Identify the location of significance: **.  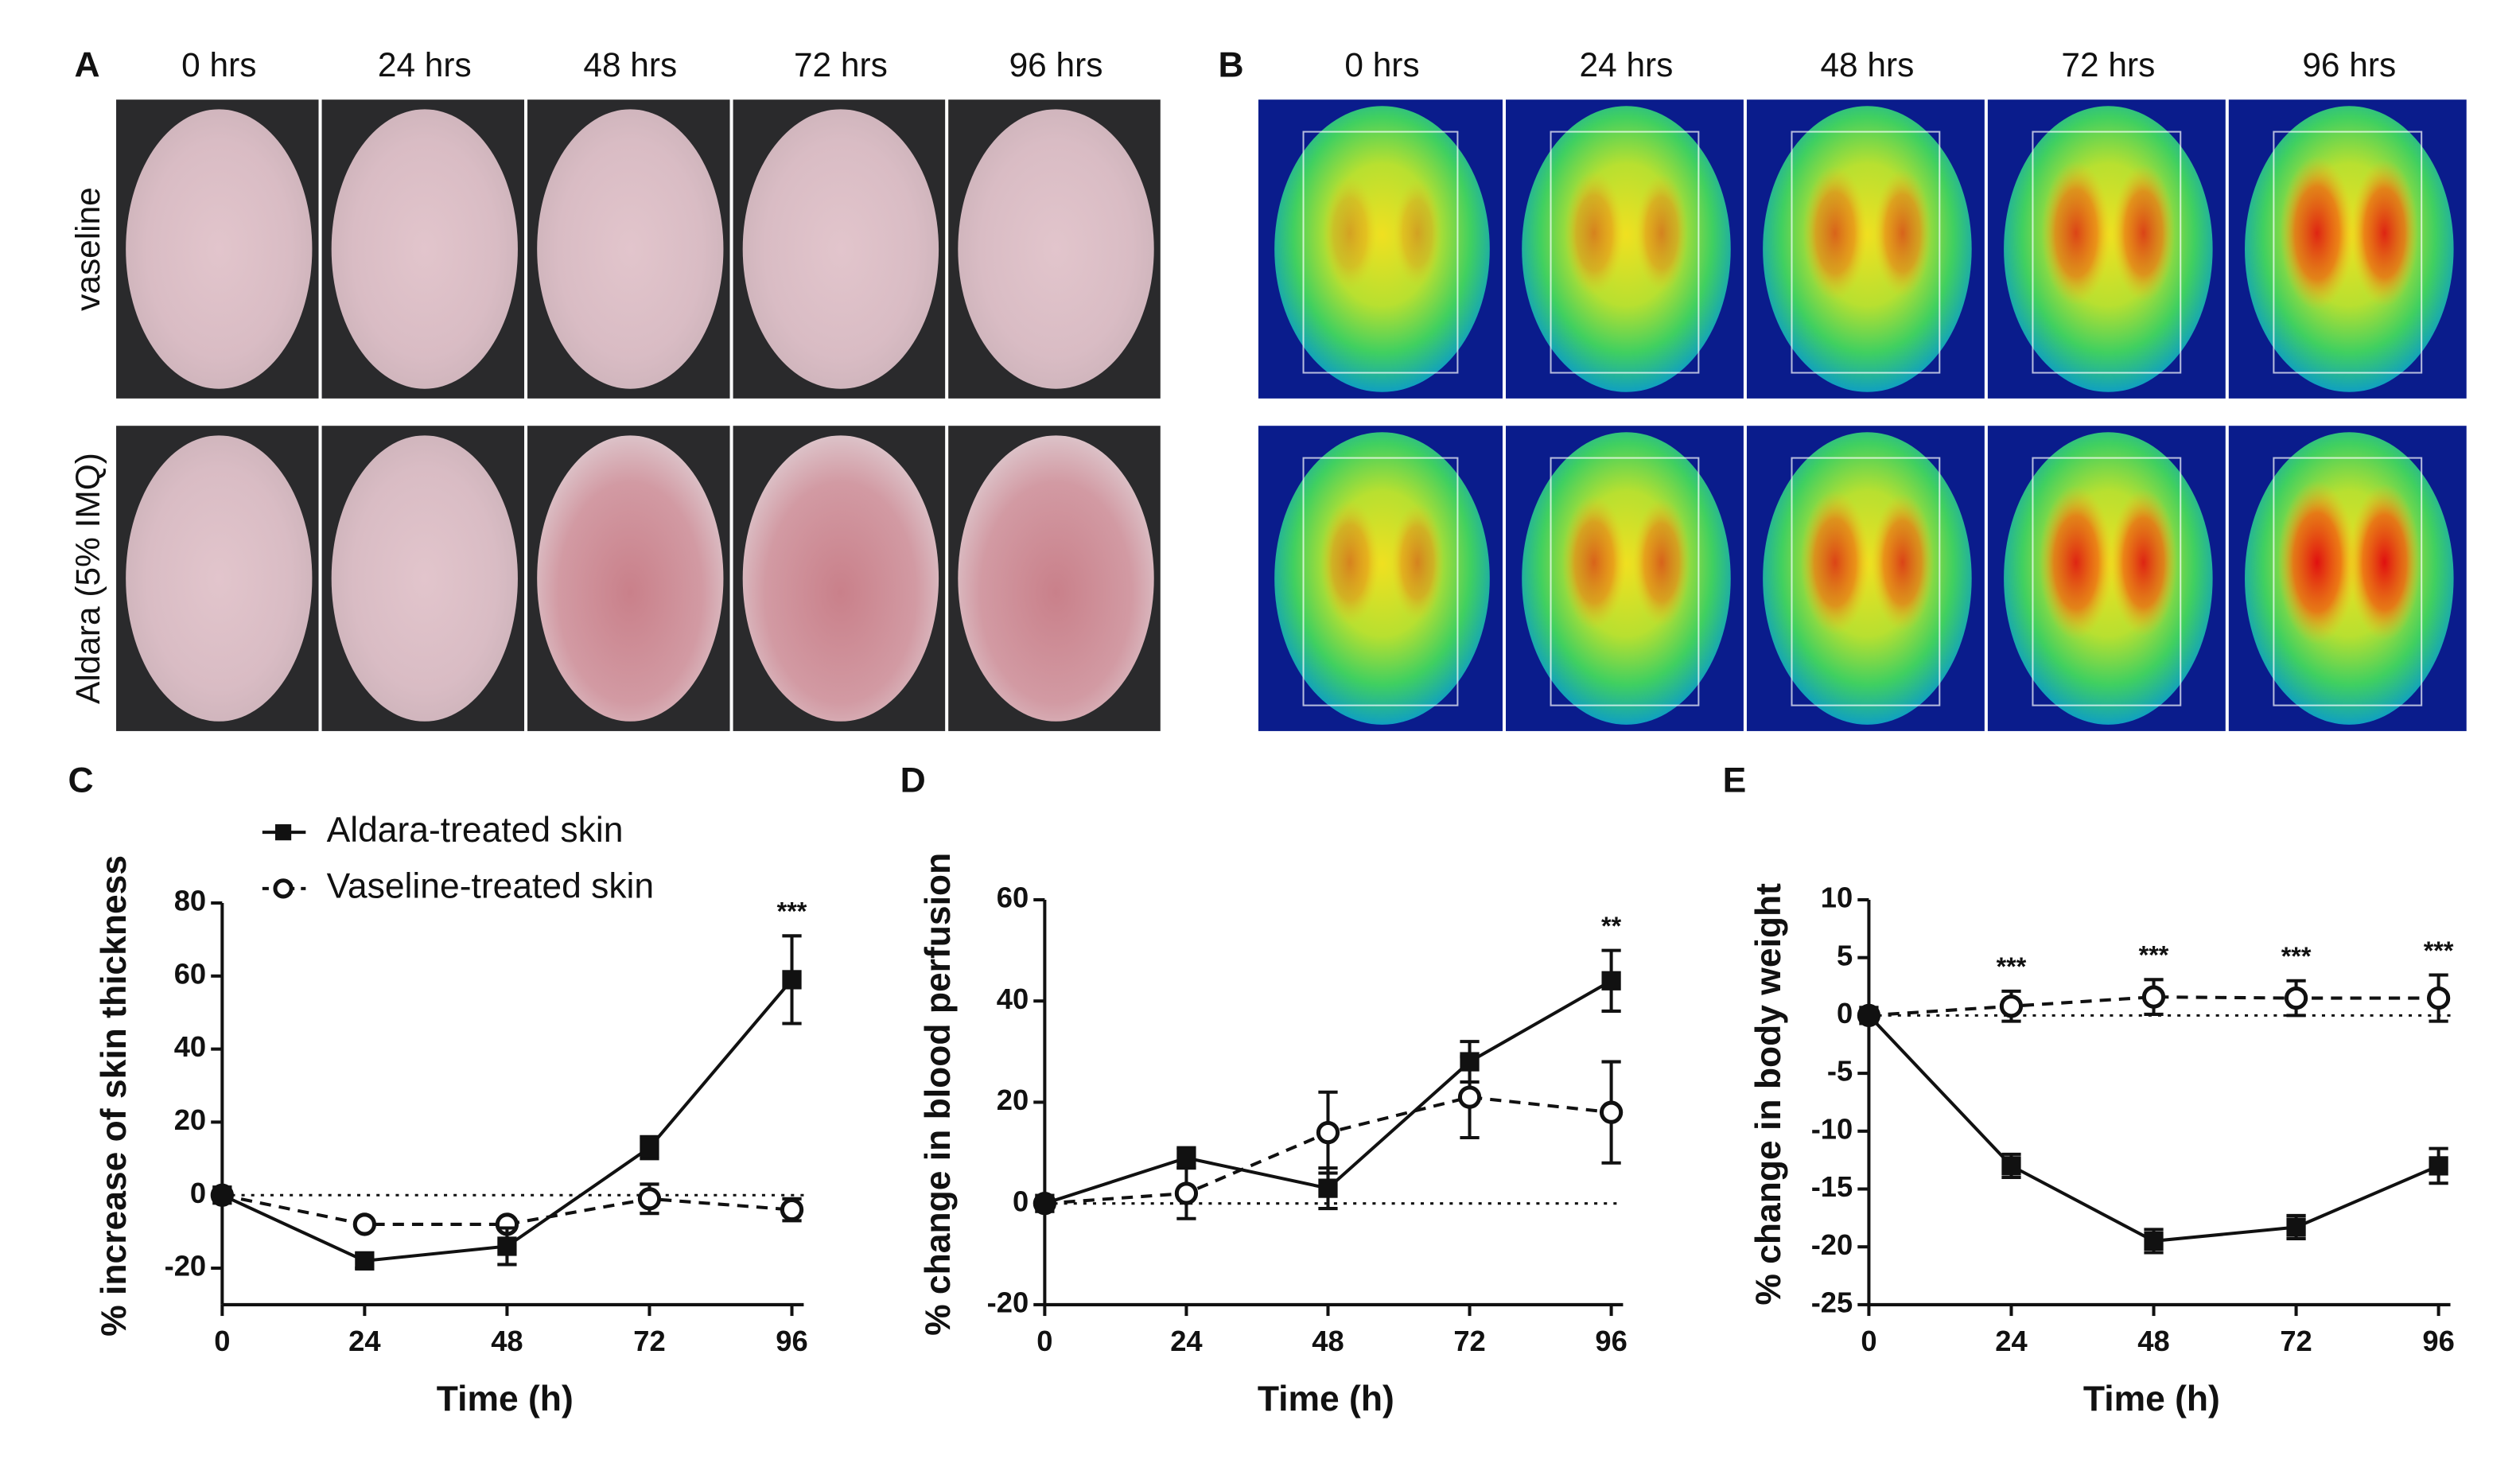
(1611, 926).